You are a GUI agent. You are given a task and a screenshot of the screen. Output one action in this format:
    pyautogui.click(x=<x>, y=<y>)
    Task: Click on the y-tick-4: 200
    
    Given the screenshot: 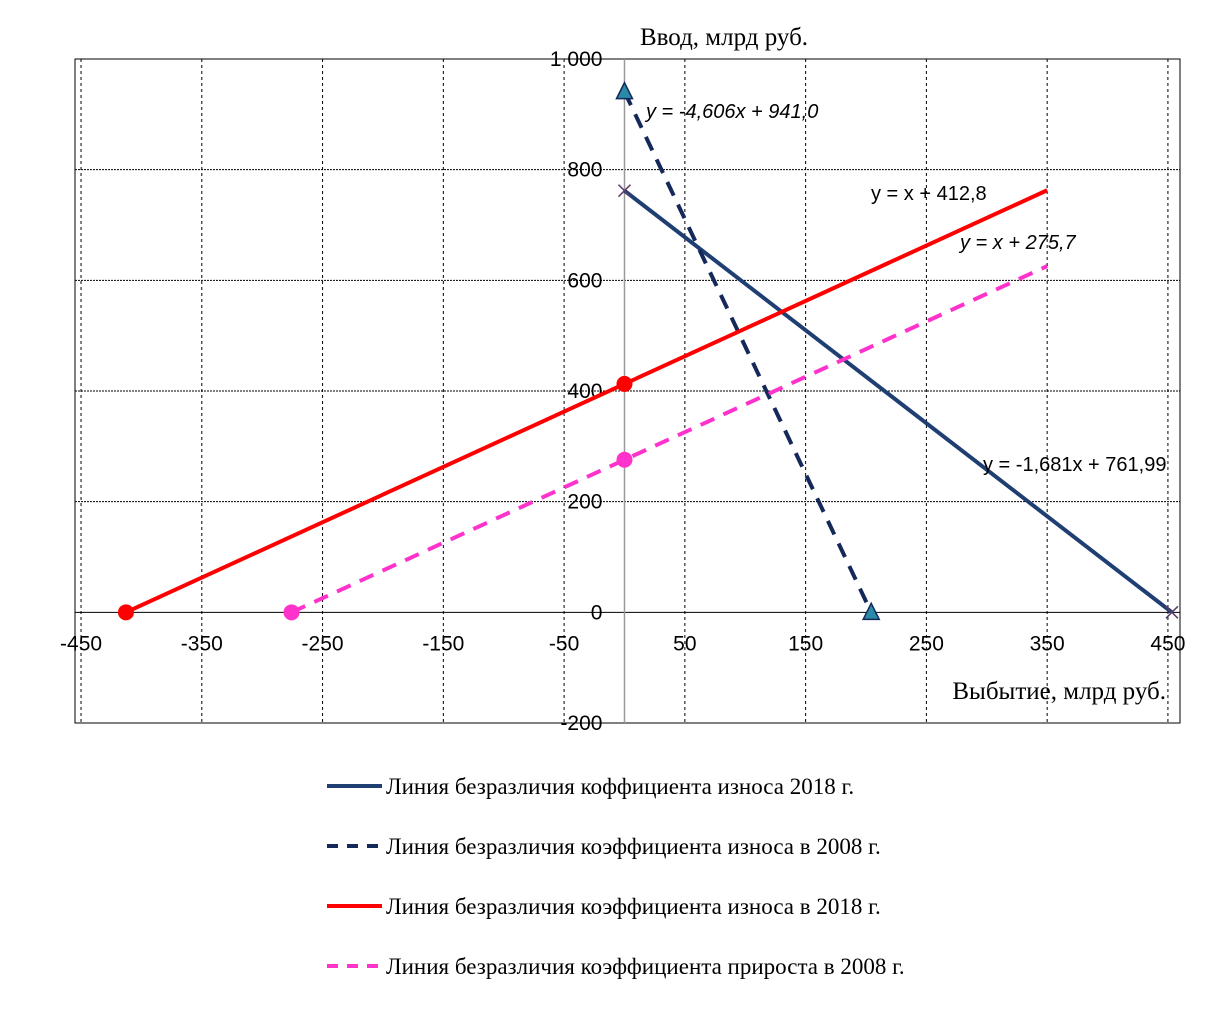 What is the action you would take?
    pyautogui.click(x=584, y=502)
    